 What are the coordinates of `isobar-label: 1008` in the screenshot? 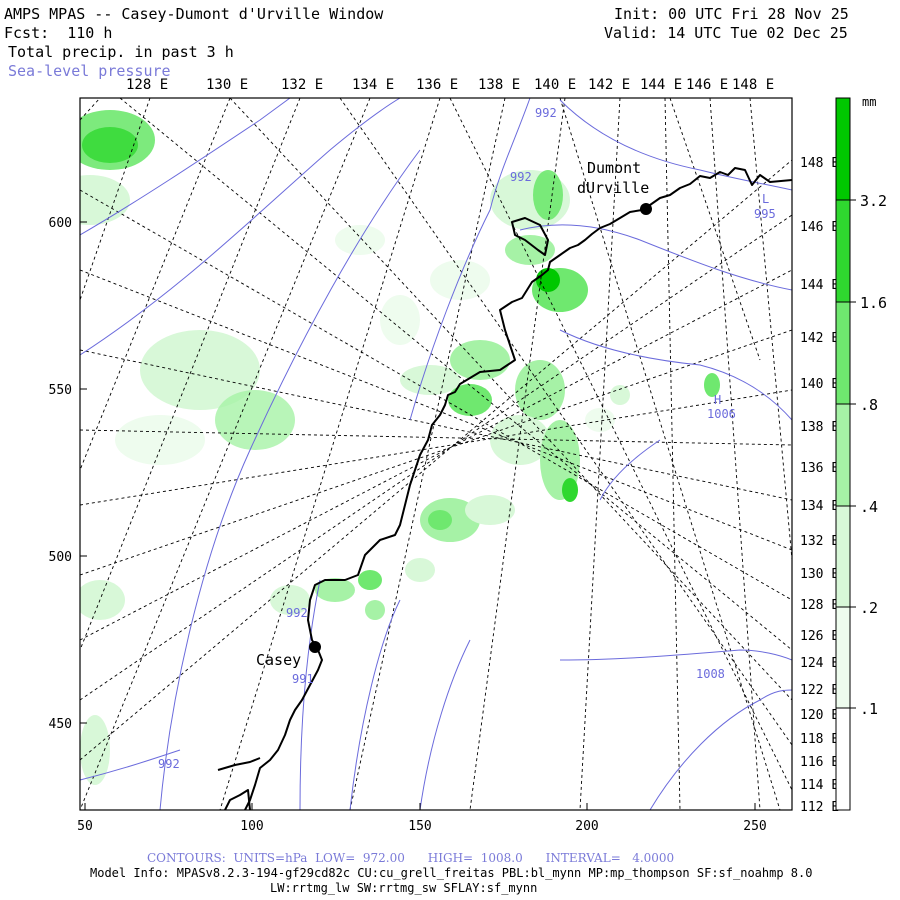 It's located at (710, 674).